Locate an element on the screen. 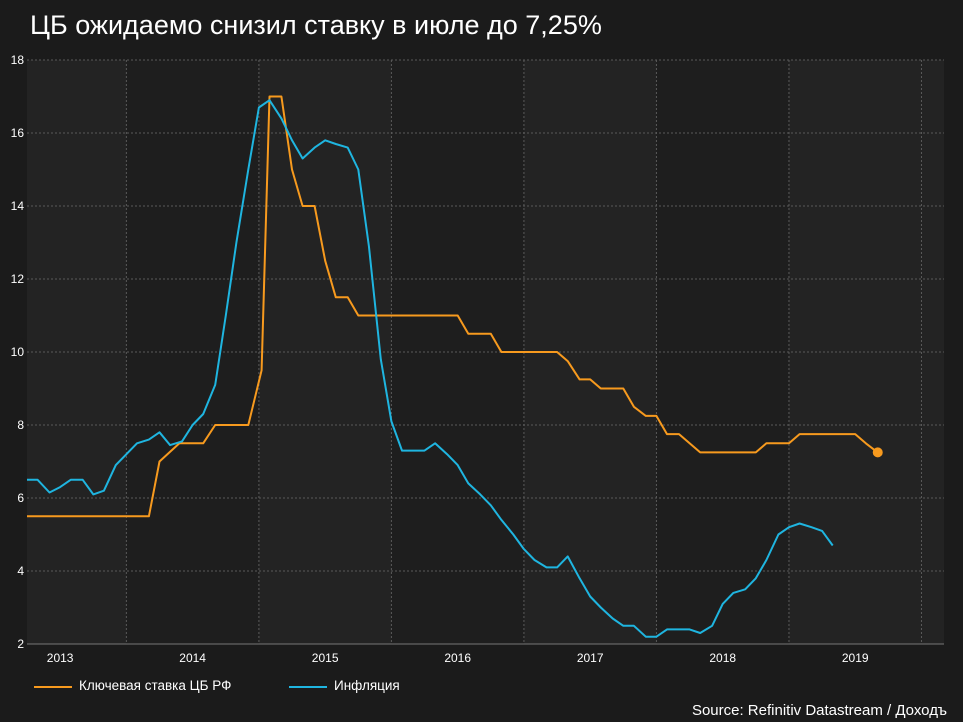  legend-label-key-rate: Ключевая ставка ЦБ РФ is located at coordinates (155, 685).